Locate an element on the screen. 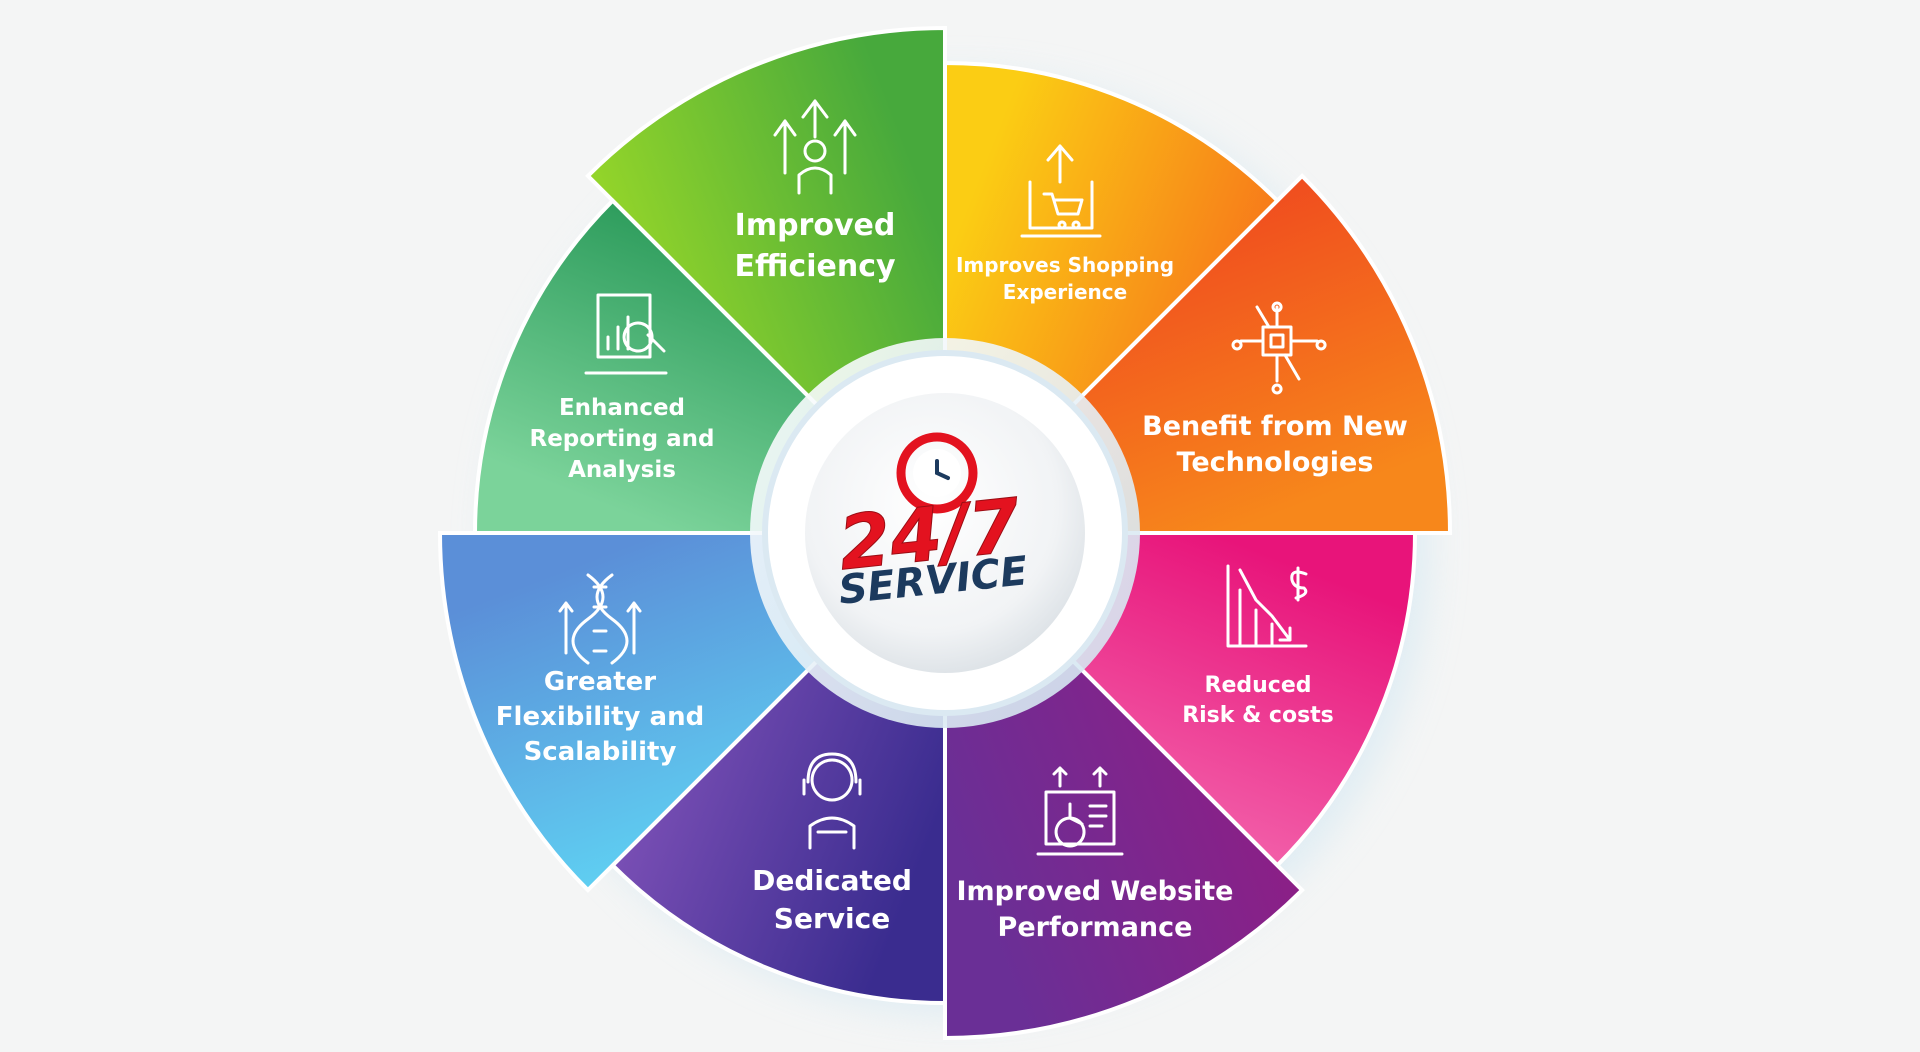 Image resolution: width=1920 pixels, height=1052 pixels. support-agent-icon is located at coordinates (832, 801).